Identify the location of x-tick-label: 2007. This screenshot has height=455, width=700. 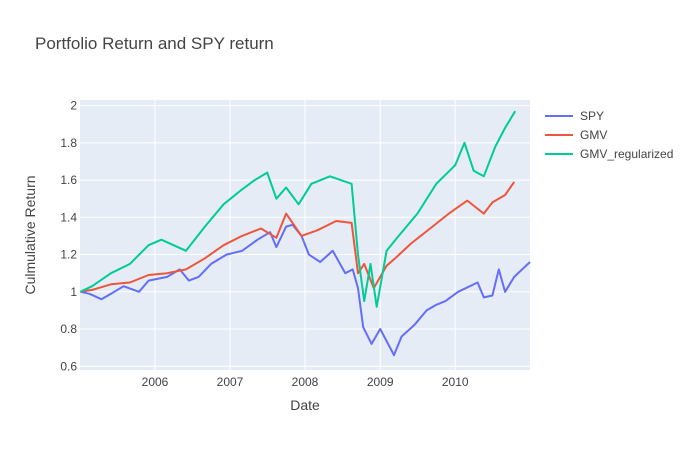
(230, 382).